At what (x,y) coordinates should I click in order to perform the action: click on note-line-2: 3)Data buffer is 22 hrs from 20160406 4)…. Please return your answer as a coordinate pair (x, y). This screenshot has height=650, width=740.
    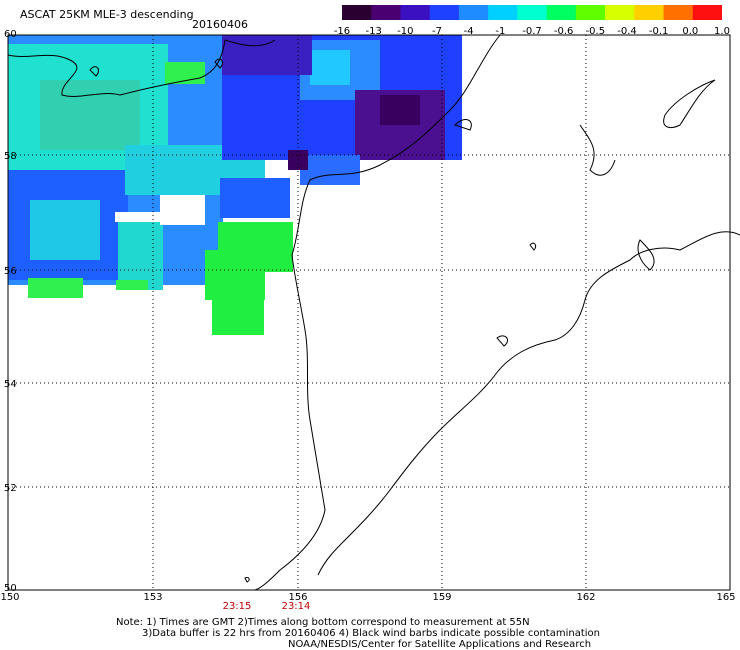
    Looking at the image, I should click on (371, 633).